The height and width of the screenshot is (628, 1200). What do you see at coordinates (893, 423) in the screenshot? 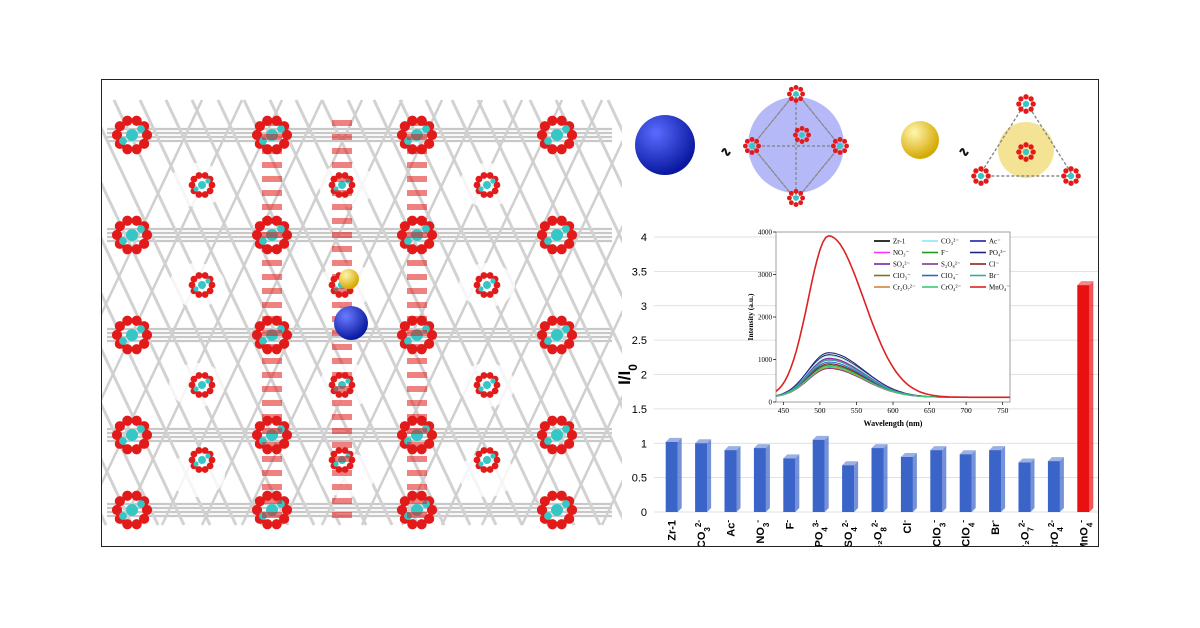
I see `inset-x-axis-label: Wavelength (nm)` at bounding box center [893, 423].